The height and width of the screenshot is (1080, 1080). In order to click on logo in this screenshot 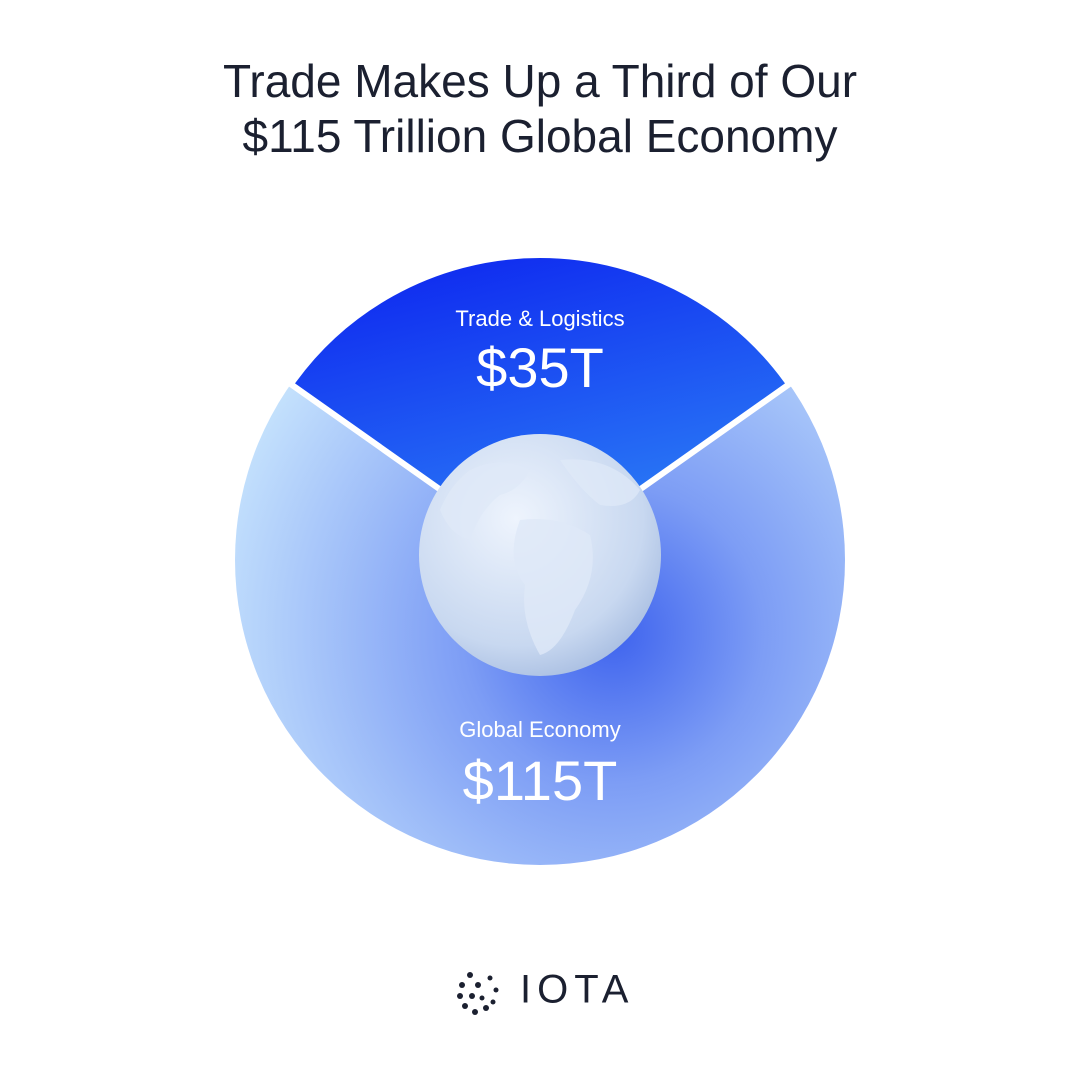, I will do `click(478, 993)`.